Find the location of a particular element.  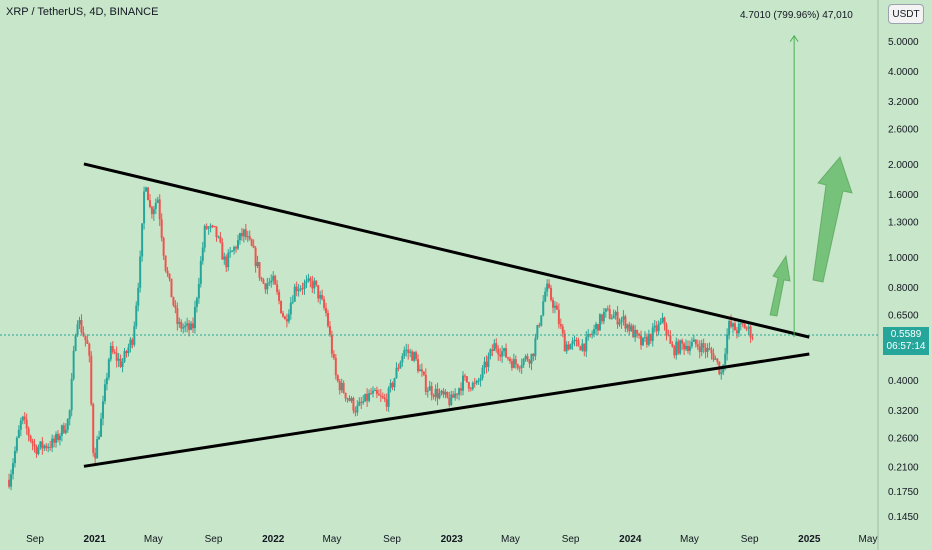

y-tick-label: 0.4000 is located at coordinates (903, 381).